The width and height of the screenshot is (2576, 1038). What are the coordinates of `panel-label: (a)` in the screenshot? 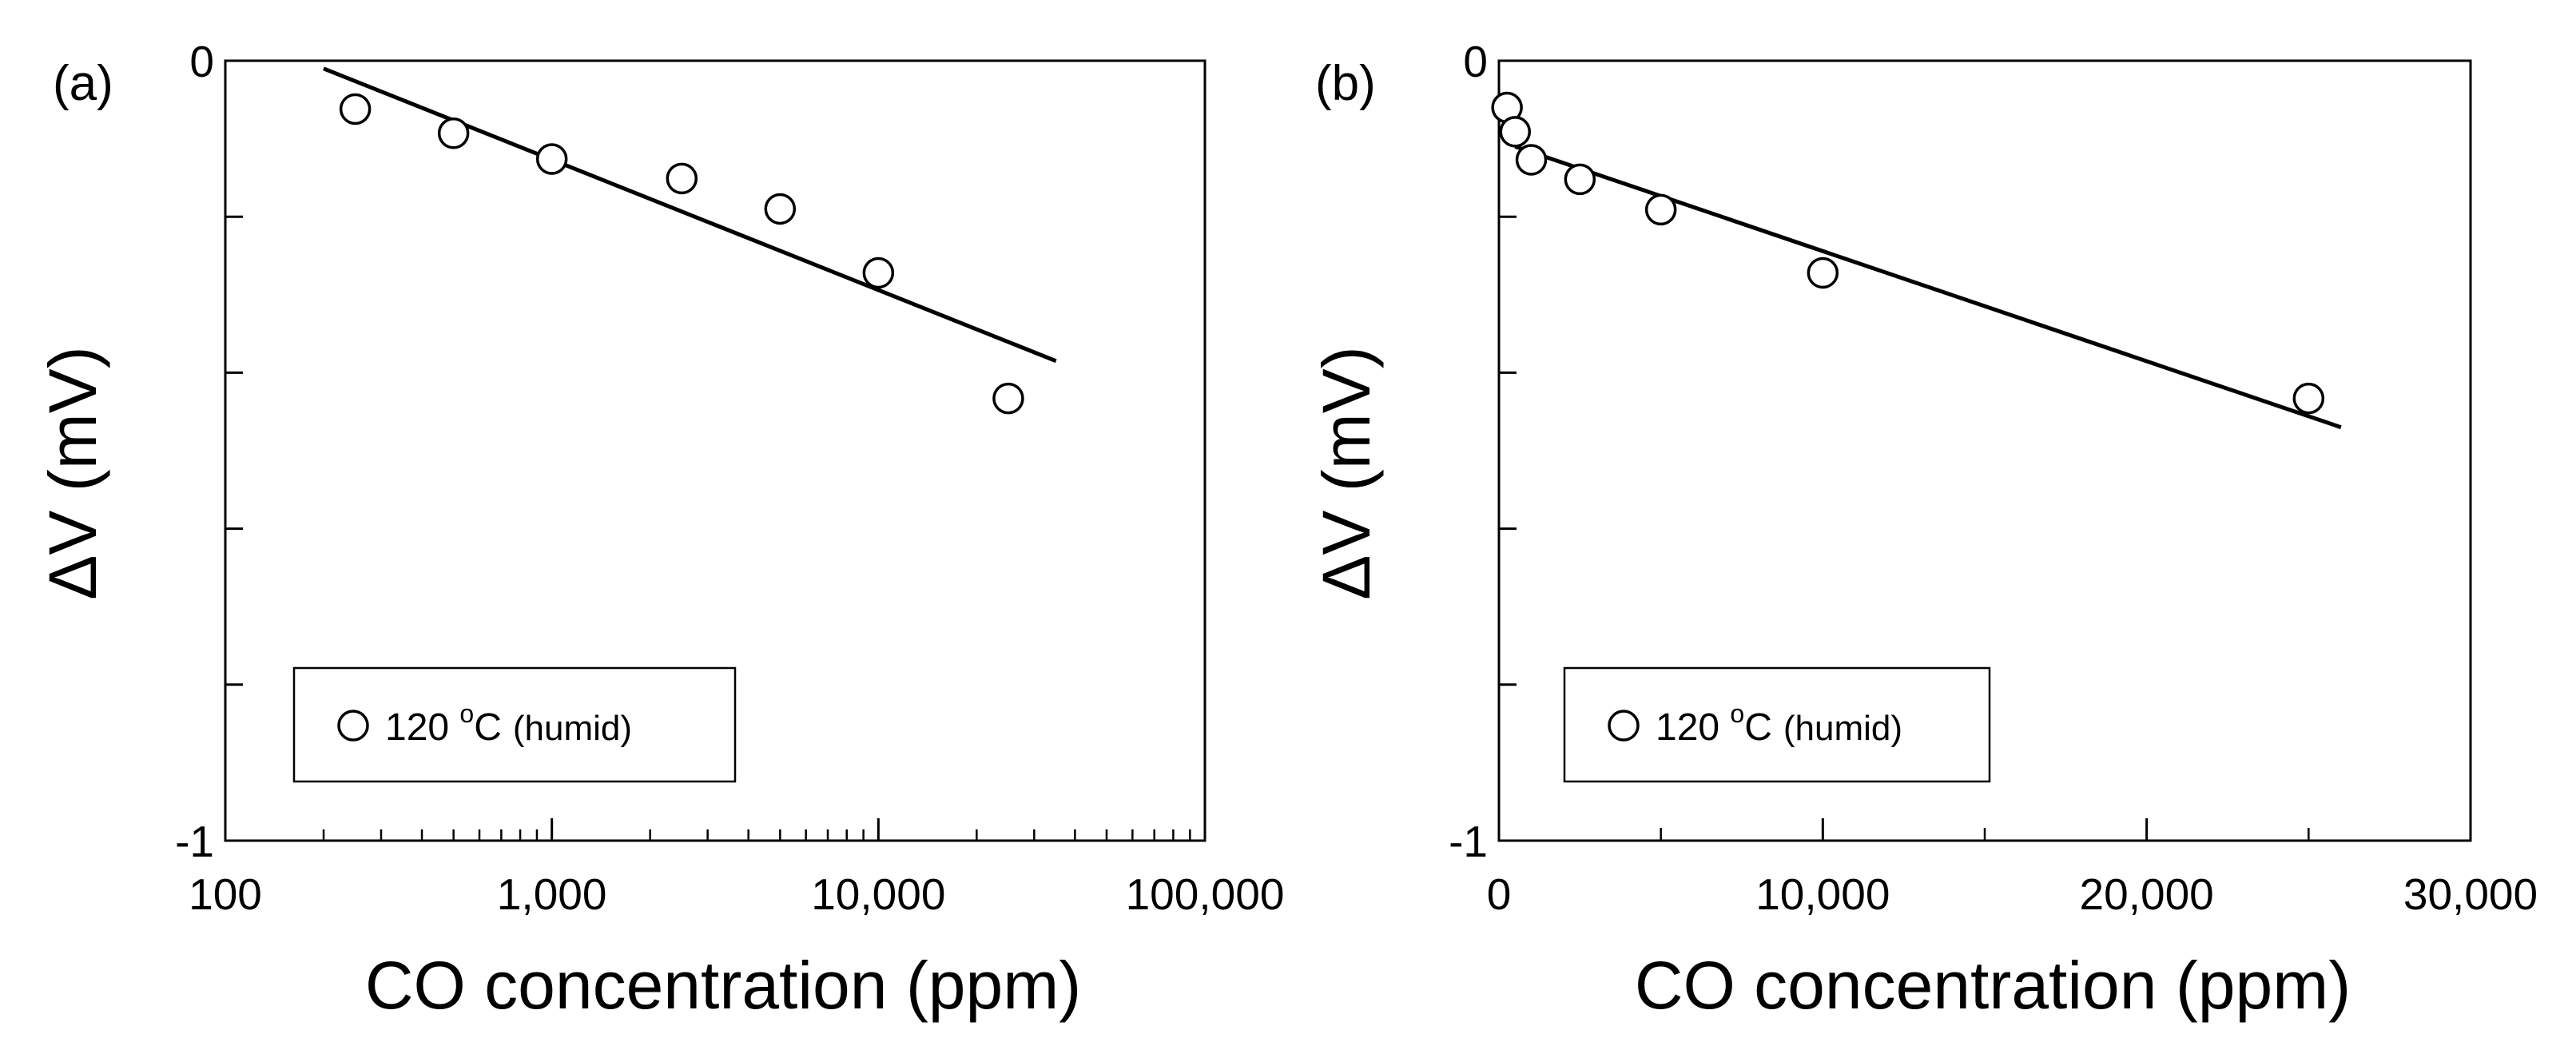 It's located at (83, 83).